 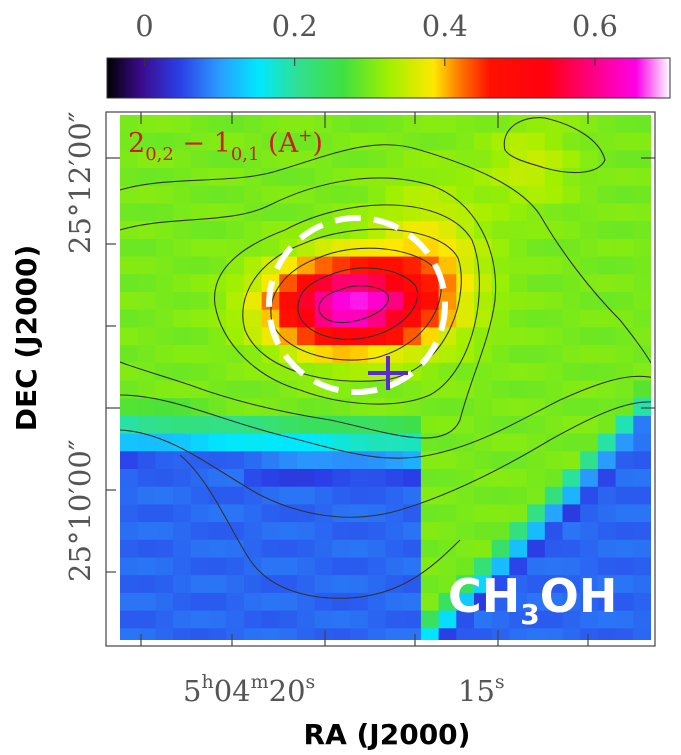 I want to click on y-axis-title: DEC (J2000), so click(x=26, y=338).